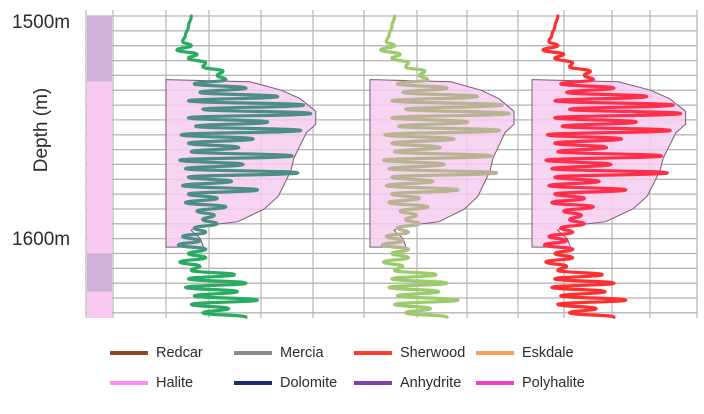  I want to click on y-axis-title: Depth (m), so click(41, 130).